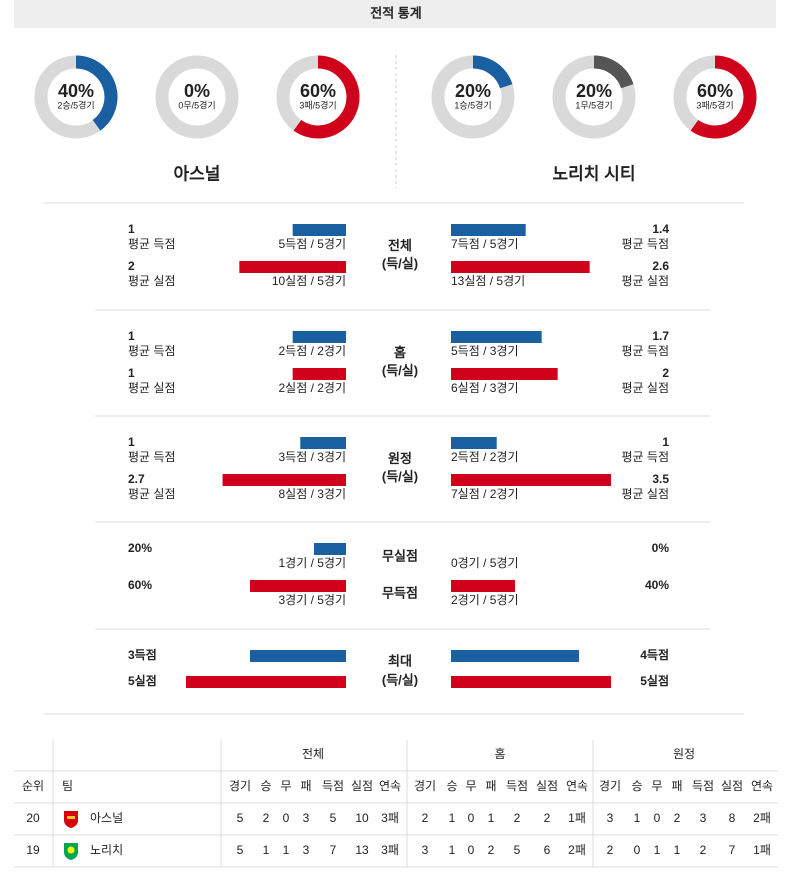  I want to click on stat-detail: 5득점 / 3경기, so click(485, 351).